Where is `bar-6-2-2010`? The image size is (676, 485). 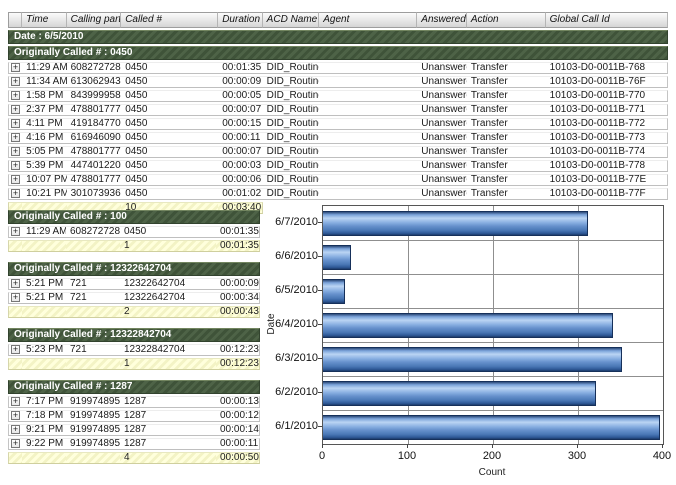
bar-6-2-2010 is located at coordinates (459, 393).